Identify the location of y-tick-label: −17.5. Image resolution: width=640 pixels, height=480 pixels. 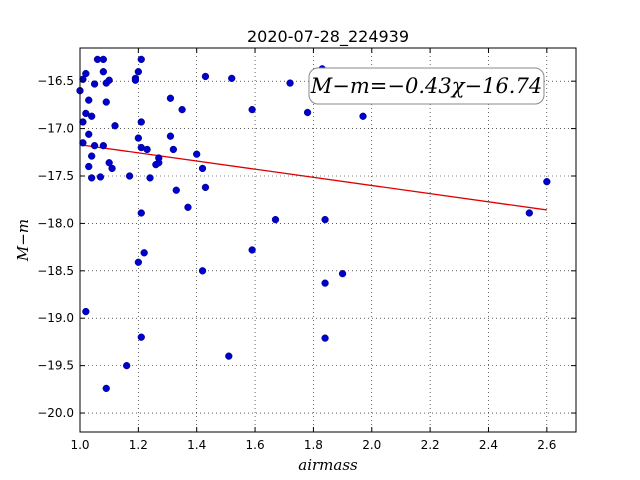
(55, 176).